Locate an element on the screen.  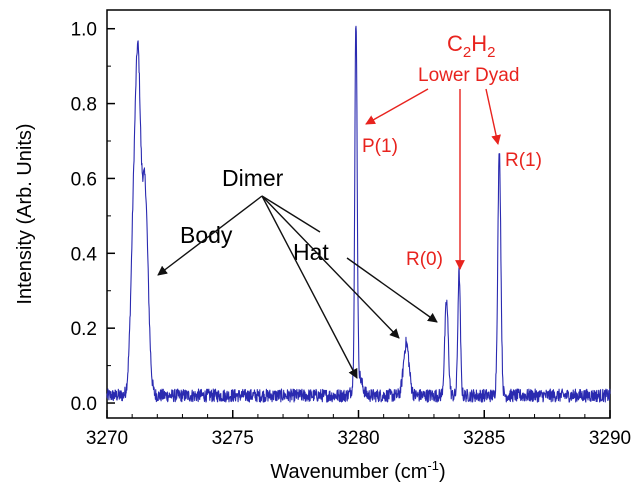
y-tick-label: 1.0 is located at coordinates (84, 30).